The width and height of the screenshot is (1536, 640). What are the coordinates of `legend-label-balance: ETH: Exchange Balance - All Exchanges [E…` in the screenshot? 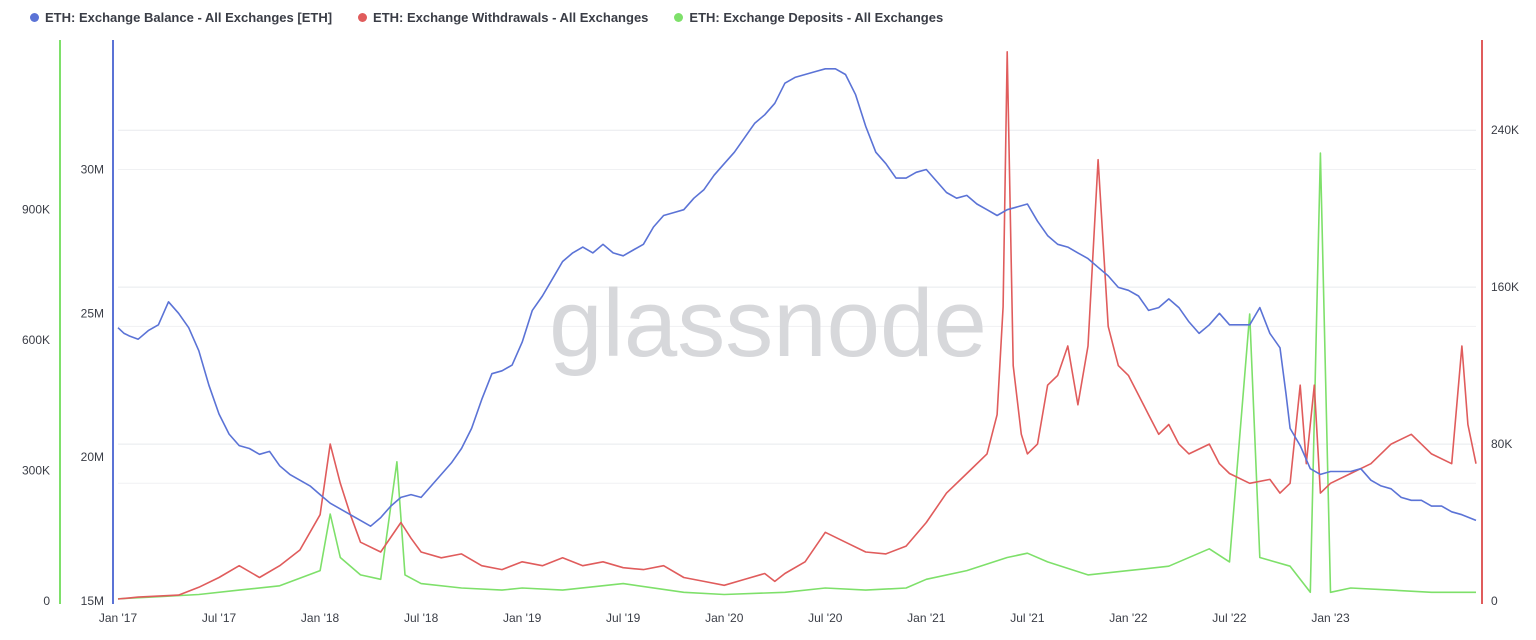 It's located at (189, 17).